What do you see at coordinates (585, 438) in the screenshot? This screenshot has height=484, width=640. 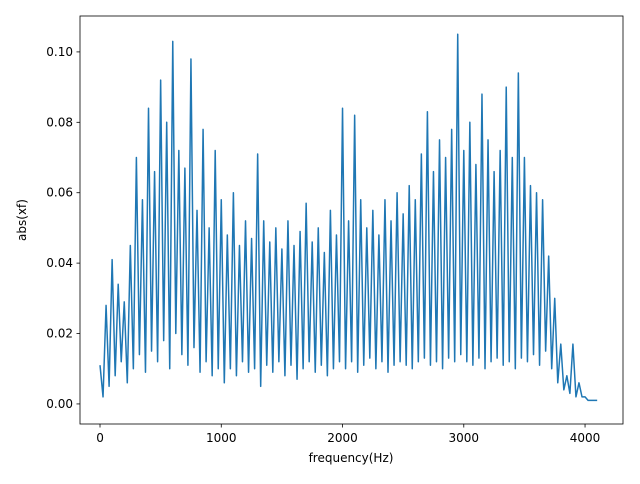 I see `x-tick-label: 4000` at bounding box center [585, 438].